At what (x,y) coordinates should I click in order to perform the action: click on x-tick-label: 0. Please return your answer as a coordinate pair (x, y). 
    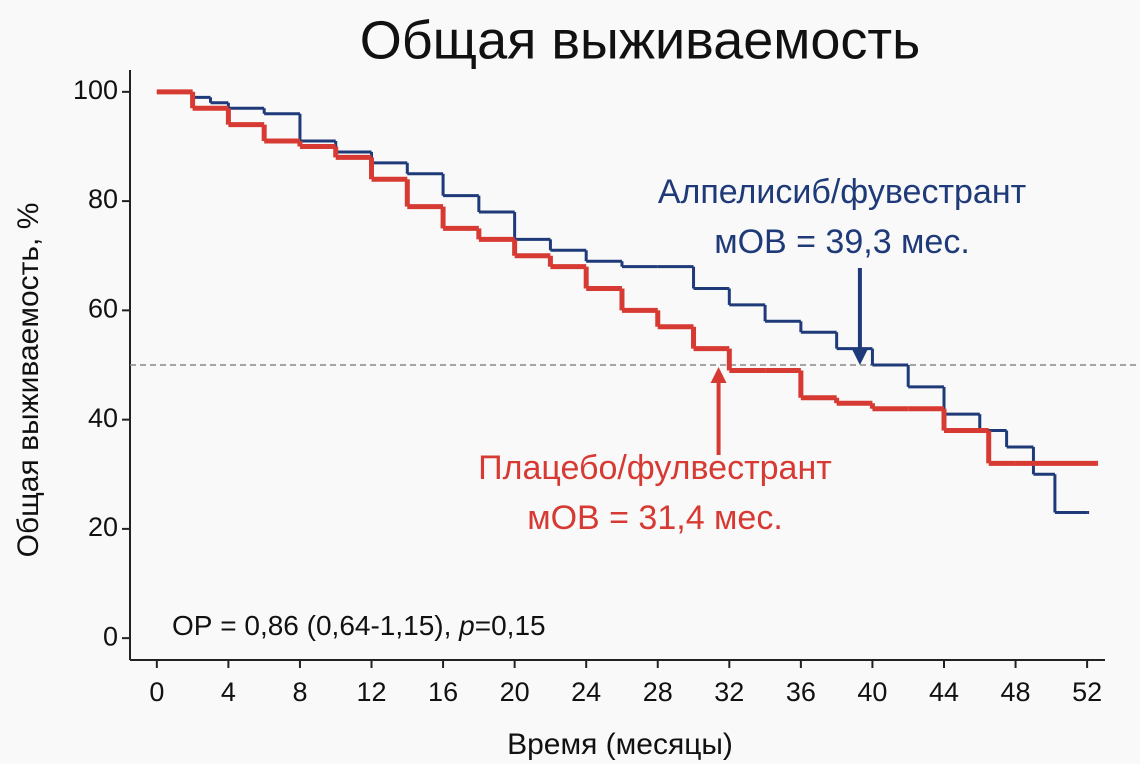
    Looking at the image, I should click on (156, 692).